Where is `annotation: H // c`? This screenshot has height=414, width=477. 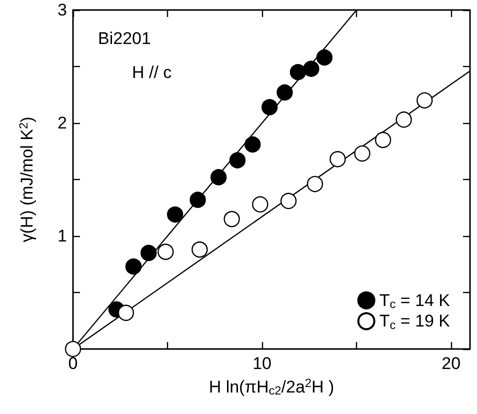 annotation: H // c is located at coordinates (152, 72).